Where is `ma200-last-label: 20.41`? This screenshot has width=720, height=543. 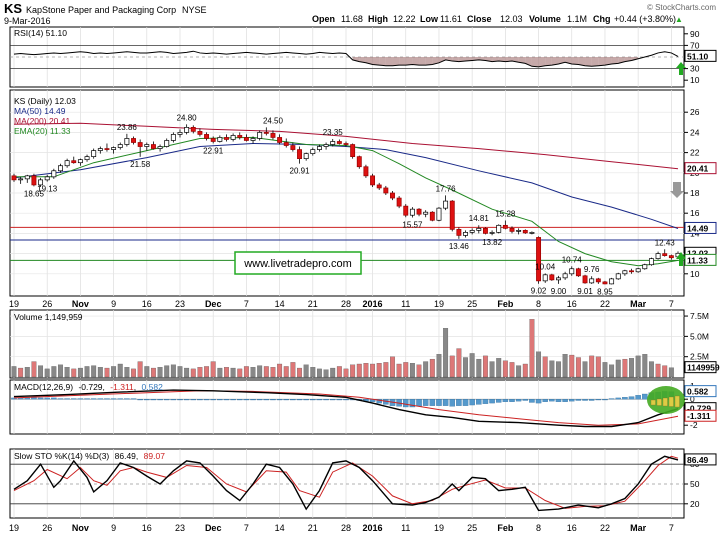
ma200-last-label: 20.41 is located at coordinates (698, 169).